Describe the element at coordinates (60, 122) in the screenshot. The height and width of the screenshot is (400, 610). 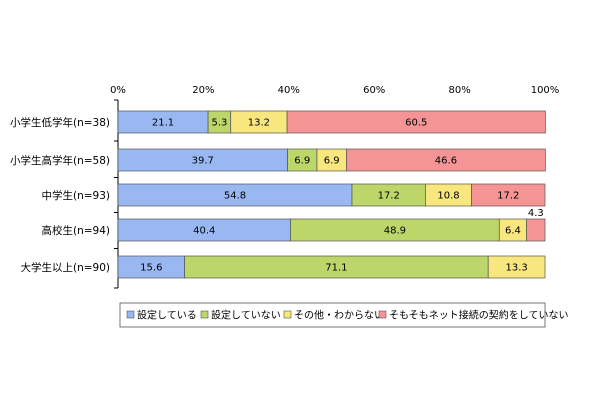
I see `category-label: 小学生低学年(n=38)` at that location.